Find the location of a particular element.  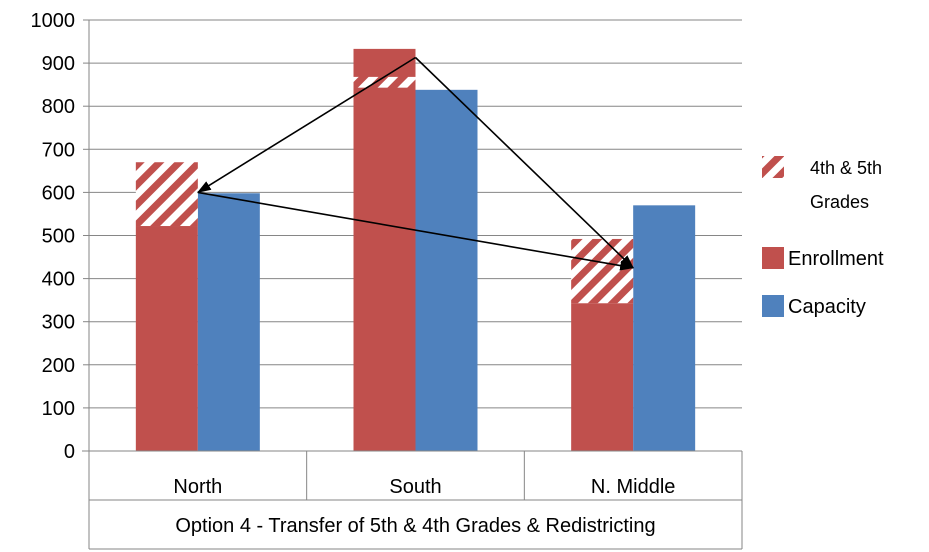

x-tick-label: N. Middle is located at coordinates (633, 487).